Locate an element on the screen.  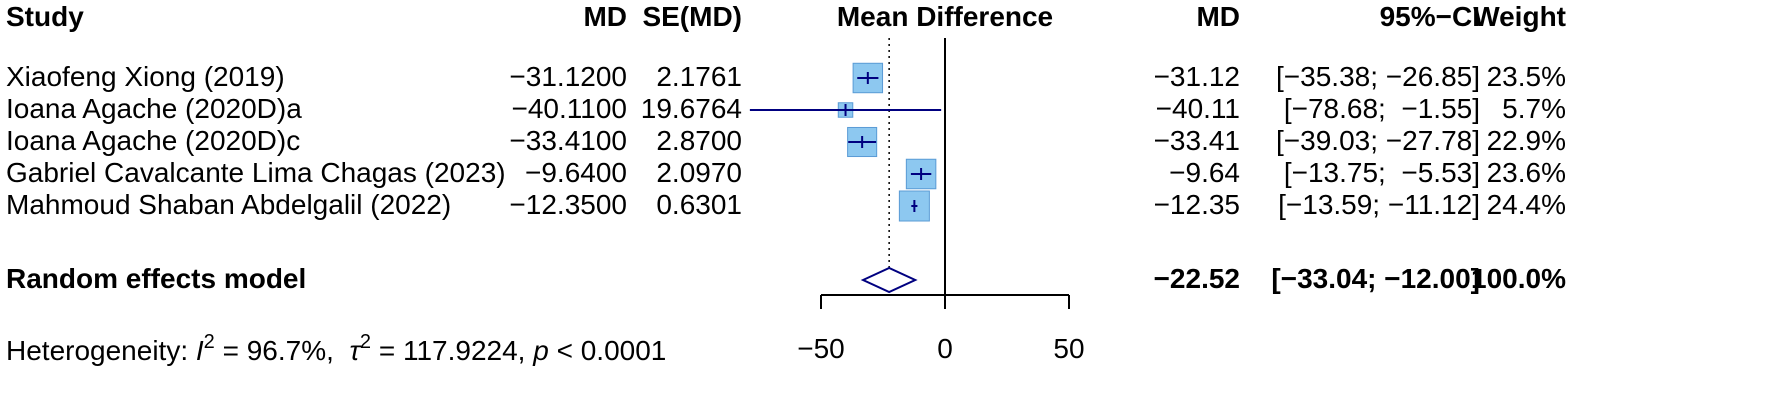
study-ci: [−39.03; −27.78] is located at coordinates (1378, 140).